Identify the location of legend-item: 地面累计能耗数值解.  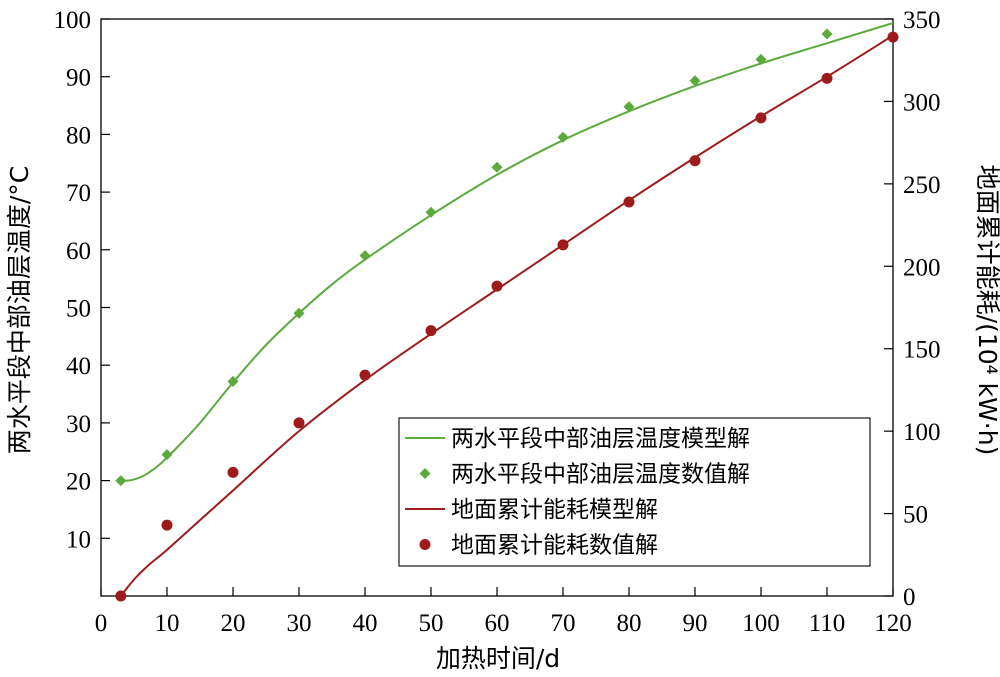
(538, 546).